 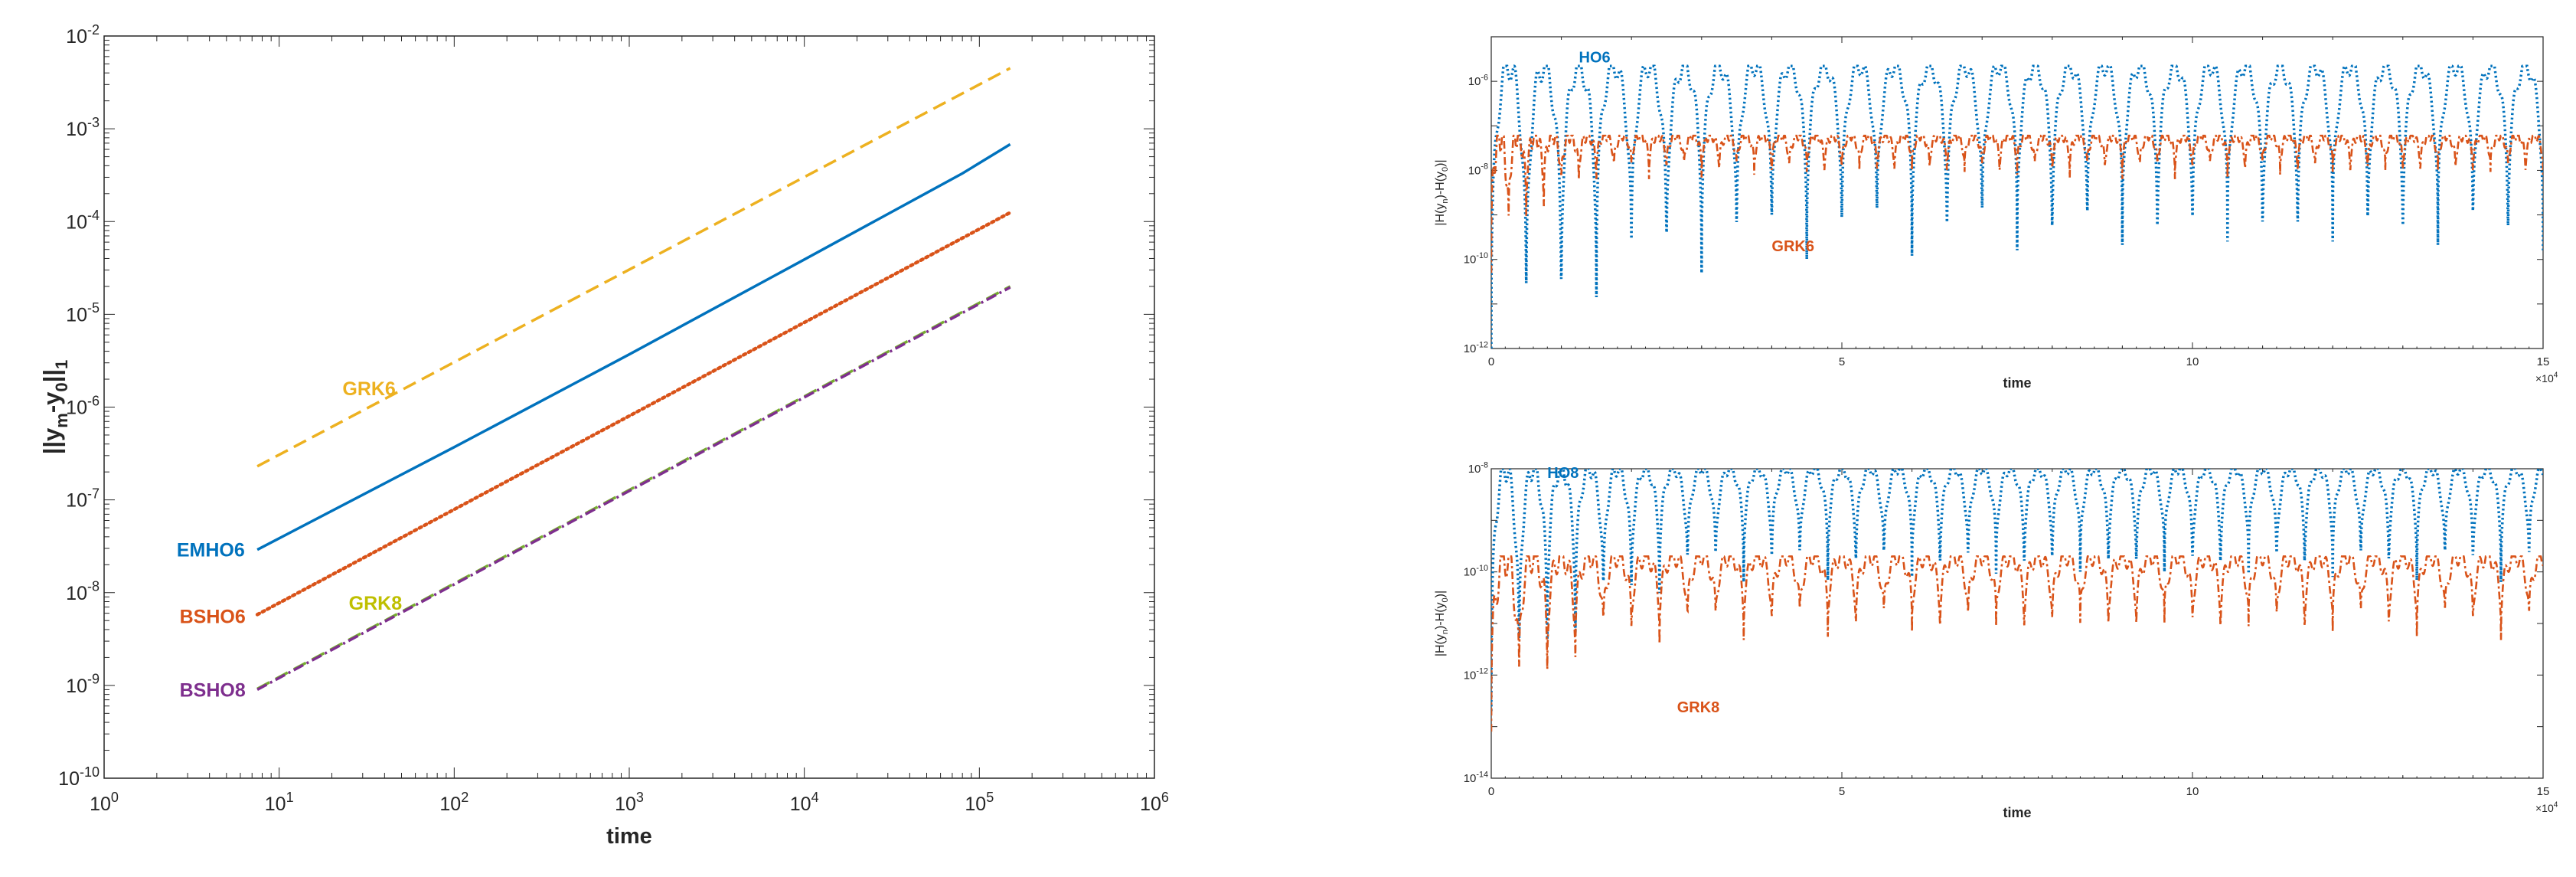 What do you see at coordinates (83, 128) in the screenshot?
I see `y-tick-label: 10⁻³` at bounding box center [83, 128].